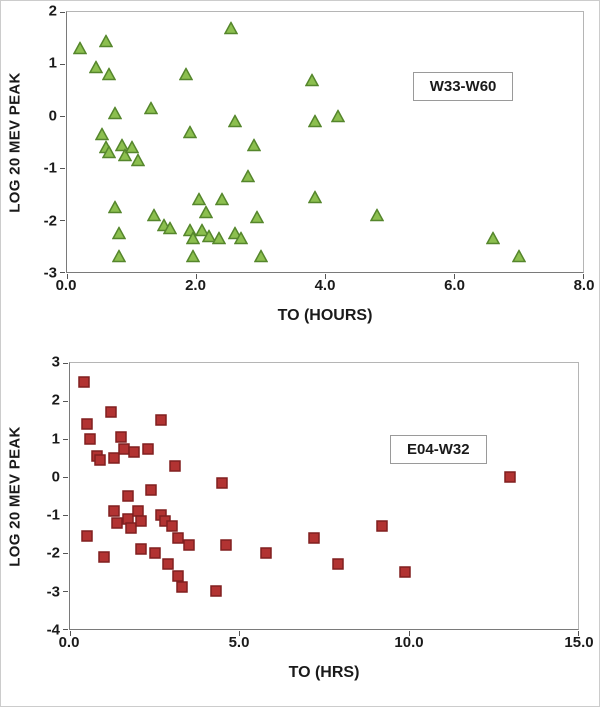 Image resolution: width=600 pixels, height=707 pixels. I want to click on x-axis-title: TO (HOURS), so click(325, 315).